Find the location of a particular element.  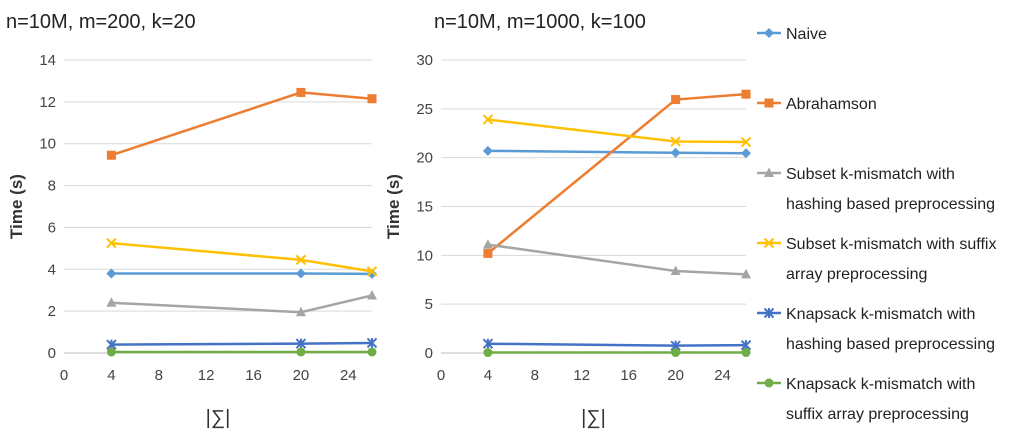

legend-label-3: Subset k-mismatch with is located at coordinates (870, 174).